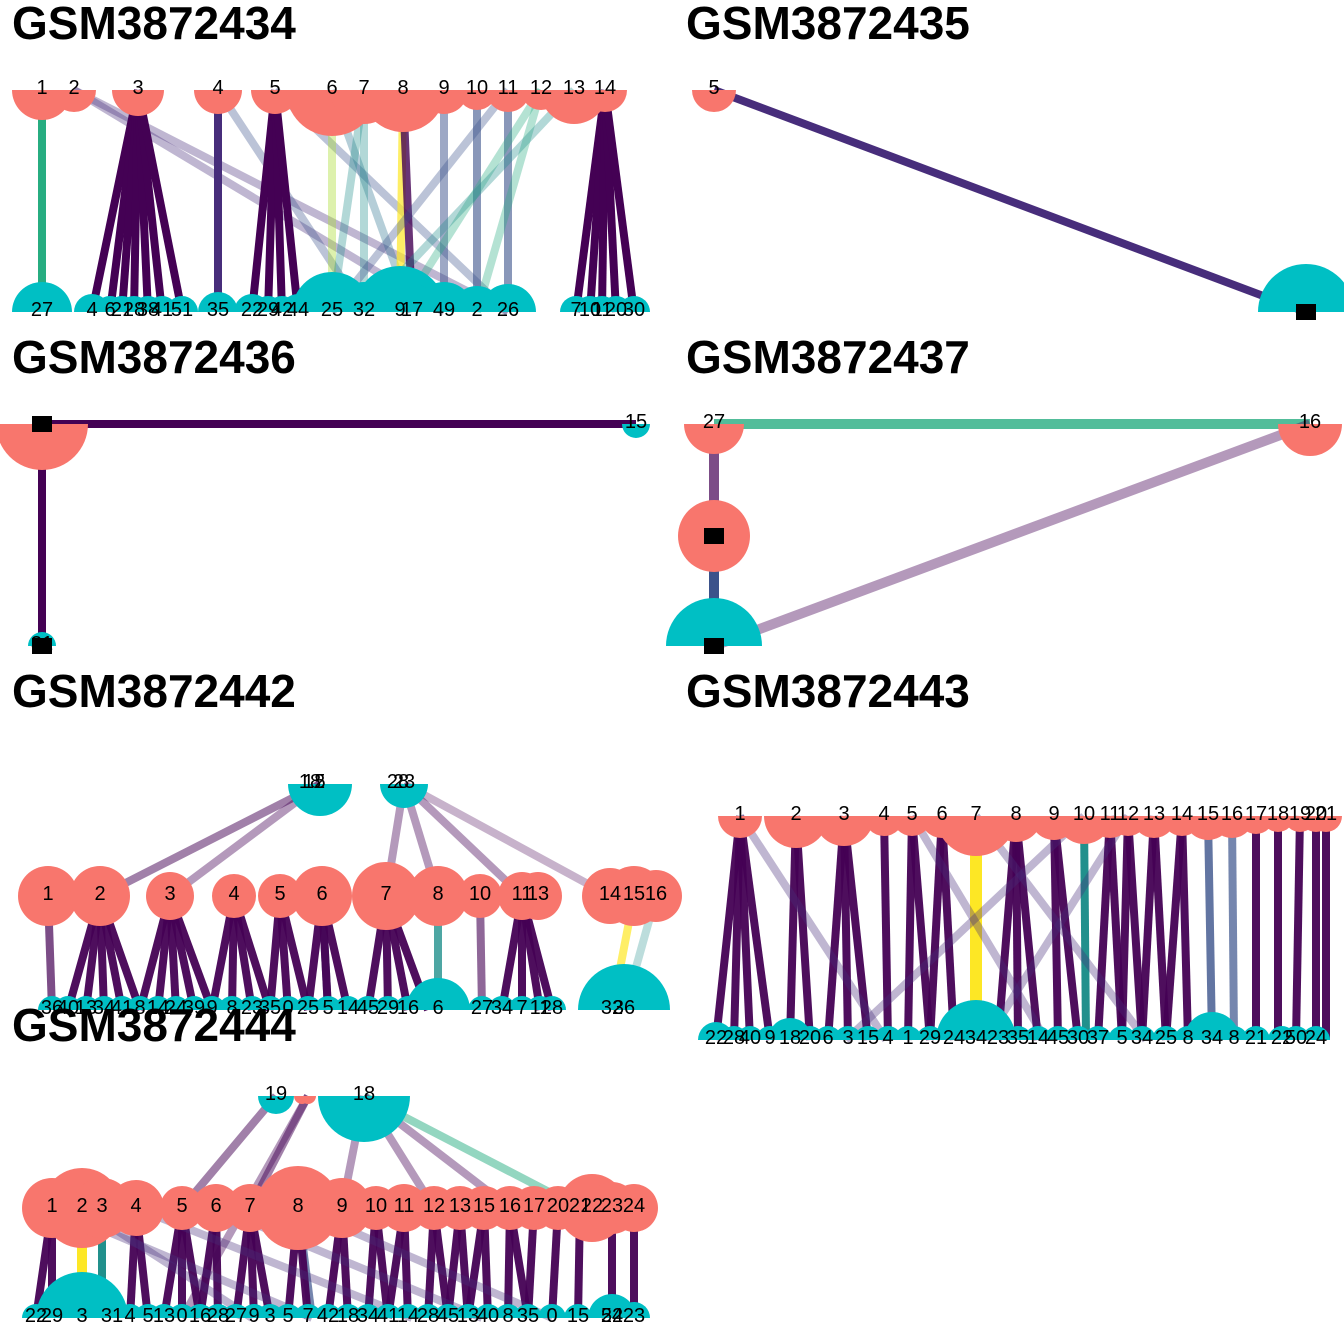 The width and height of the screenshot is (1344, 1344). What do you see at coordinates (1278, 814) in the screenshot?
I see `top-node-label: 18` at bounding box center [1278, 814].